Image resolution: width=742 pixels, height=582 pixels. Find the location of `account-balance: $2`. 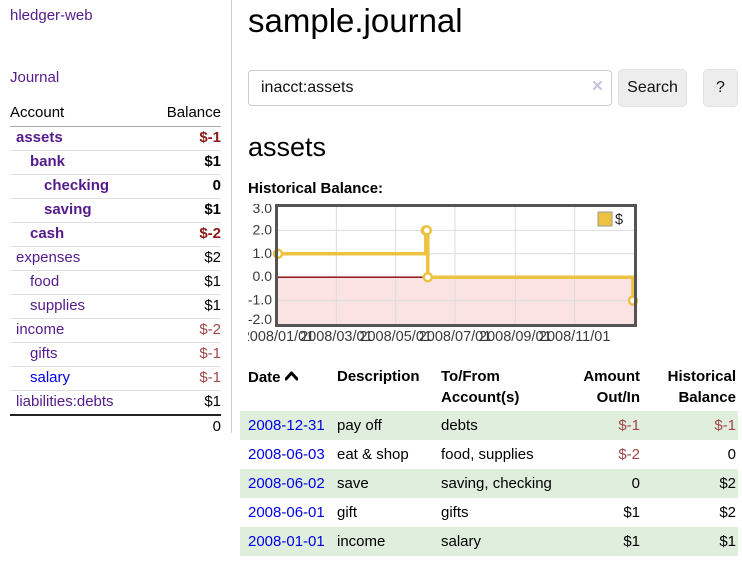

account-balance: $2 is located at coordinates (184, 258).